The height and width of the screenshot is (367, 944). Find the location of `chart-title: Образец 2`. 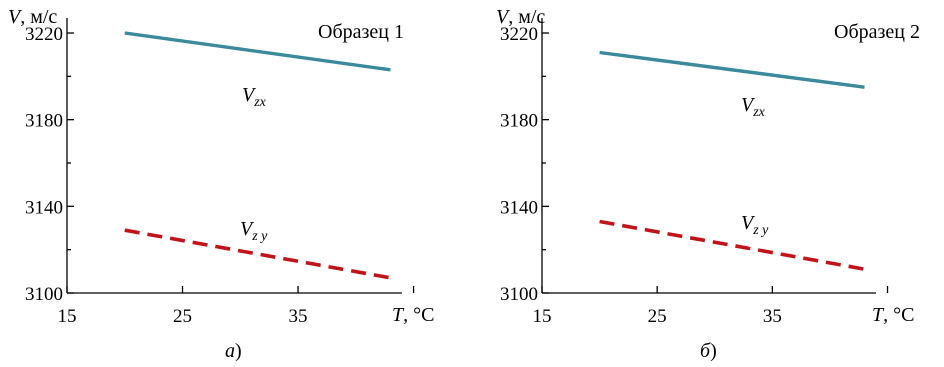

chart-title: Образец 2 is located at coordinates (877, 32).